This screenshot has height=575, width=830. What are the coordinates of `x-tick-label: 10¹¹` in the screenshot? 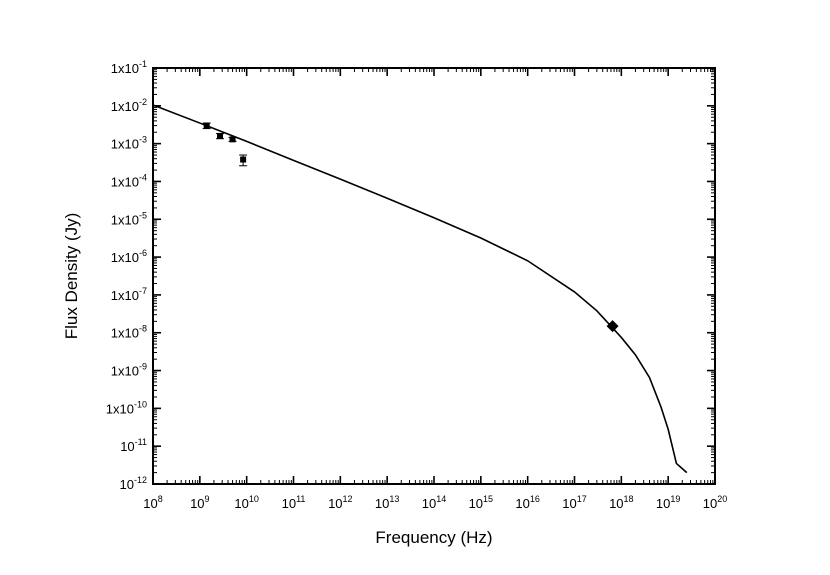 It's located at (294, 502).